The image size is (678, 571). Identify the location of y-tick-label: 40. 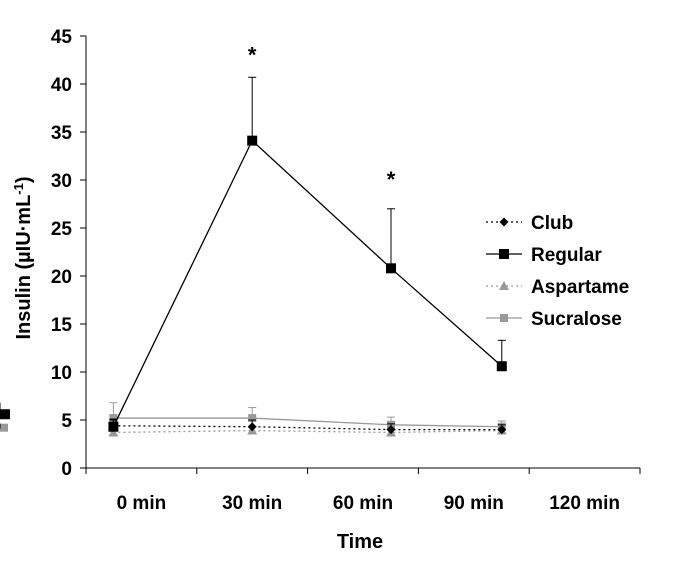
(61, 85).